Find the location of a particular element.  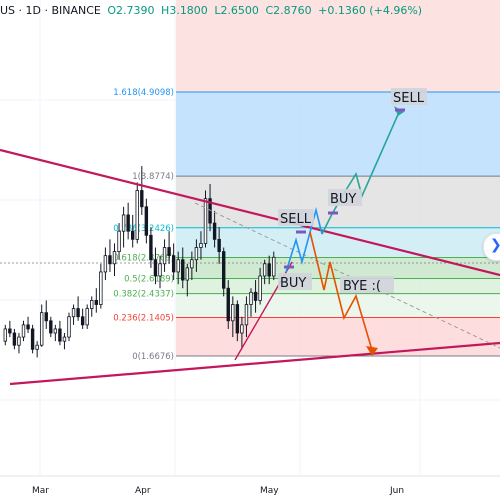

blue-projection-path is located at coordinates (304, 239).